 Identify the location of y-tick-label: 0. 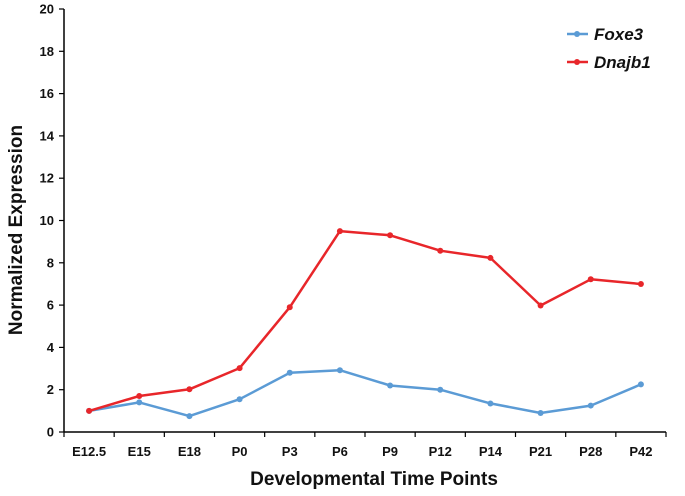
(50, 432).